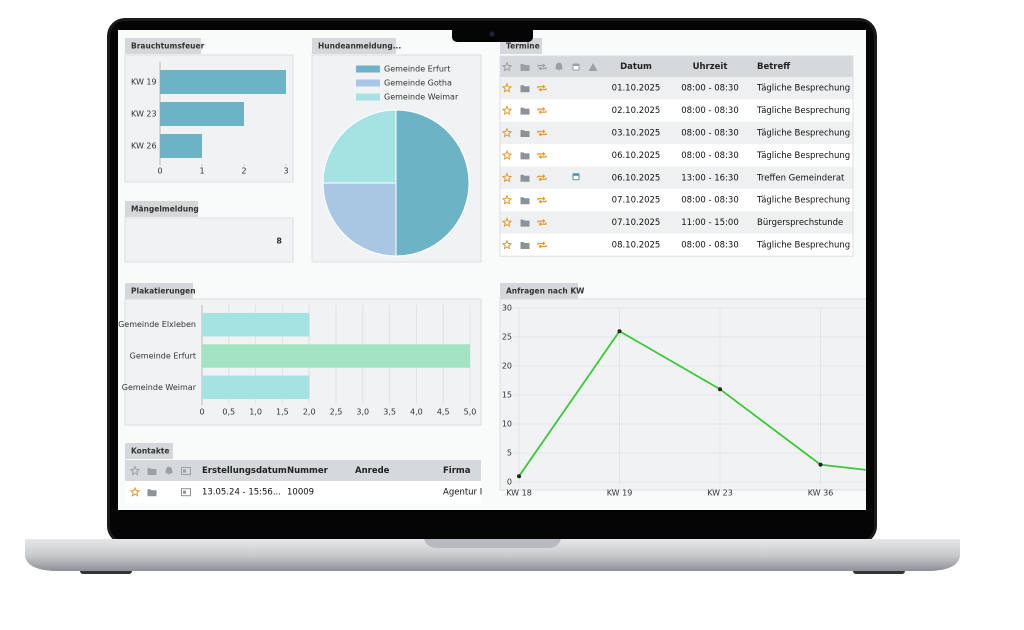  Describe the element at coordinates (416, 412) in the screenshot. I see `x-tick-label: 4,0` at that location.